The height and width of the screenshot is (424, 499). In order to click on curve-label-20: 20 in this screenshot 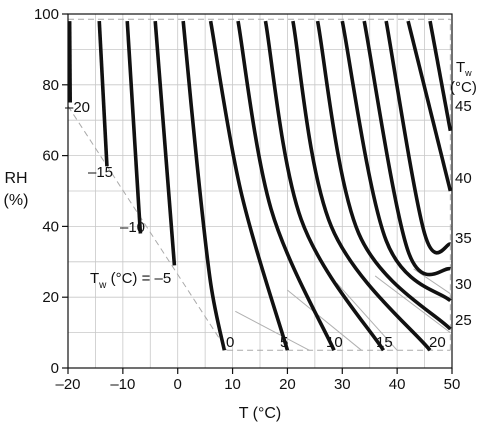, I will do `click(437, 342)`.